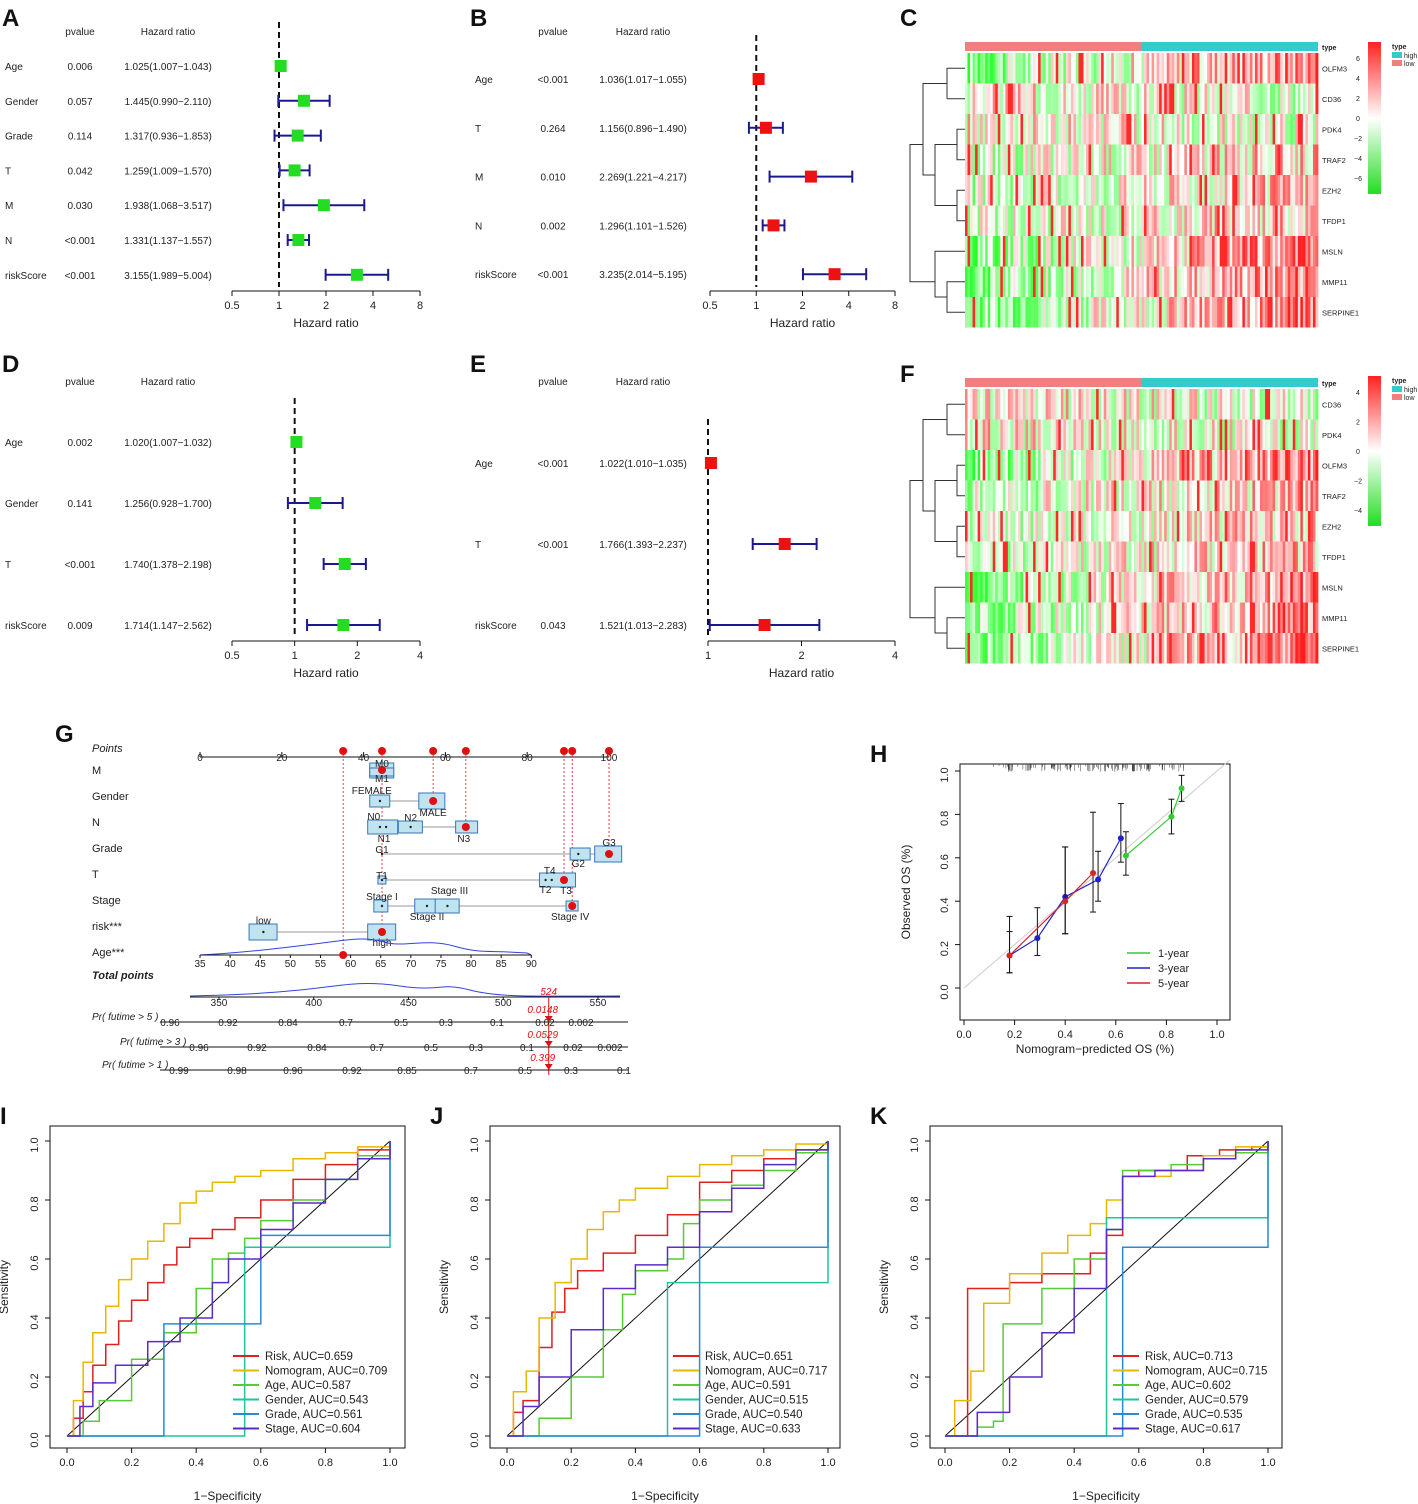  I want to click on legend-label: 5-year, so click(1174, 984).